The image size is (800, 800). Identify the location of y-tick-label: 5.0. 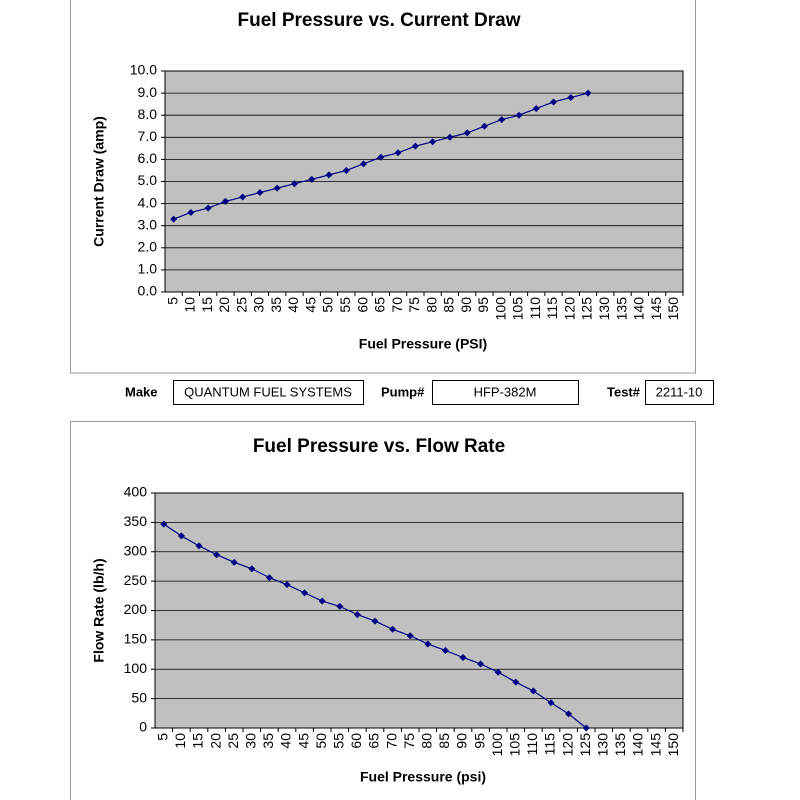
(148, 180).